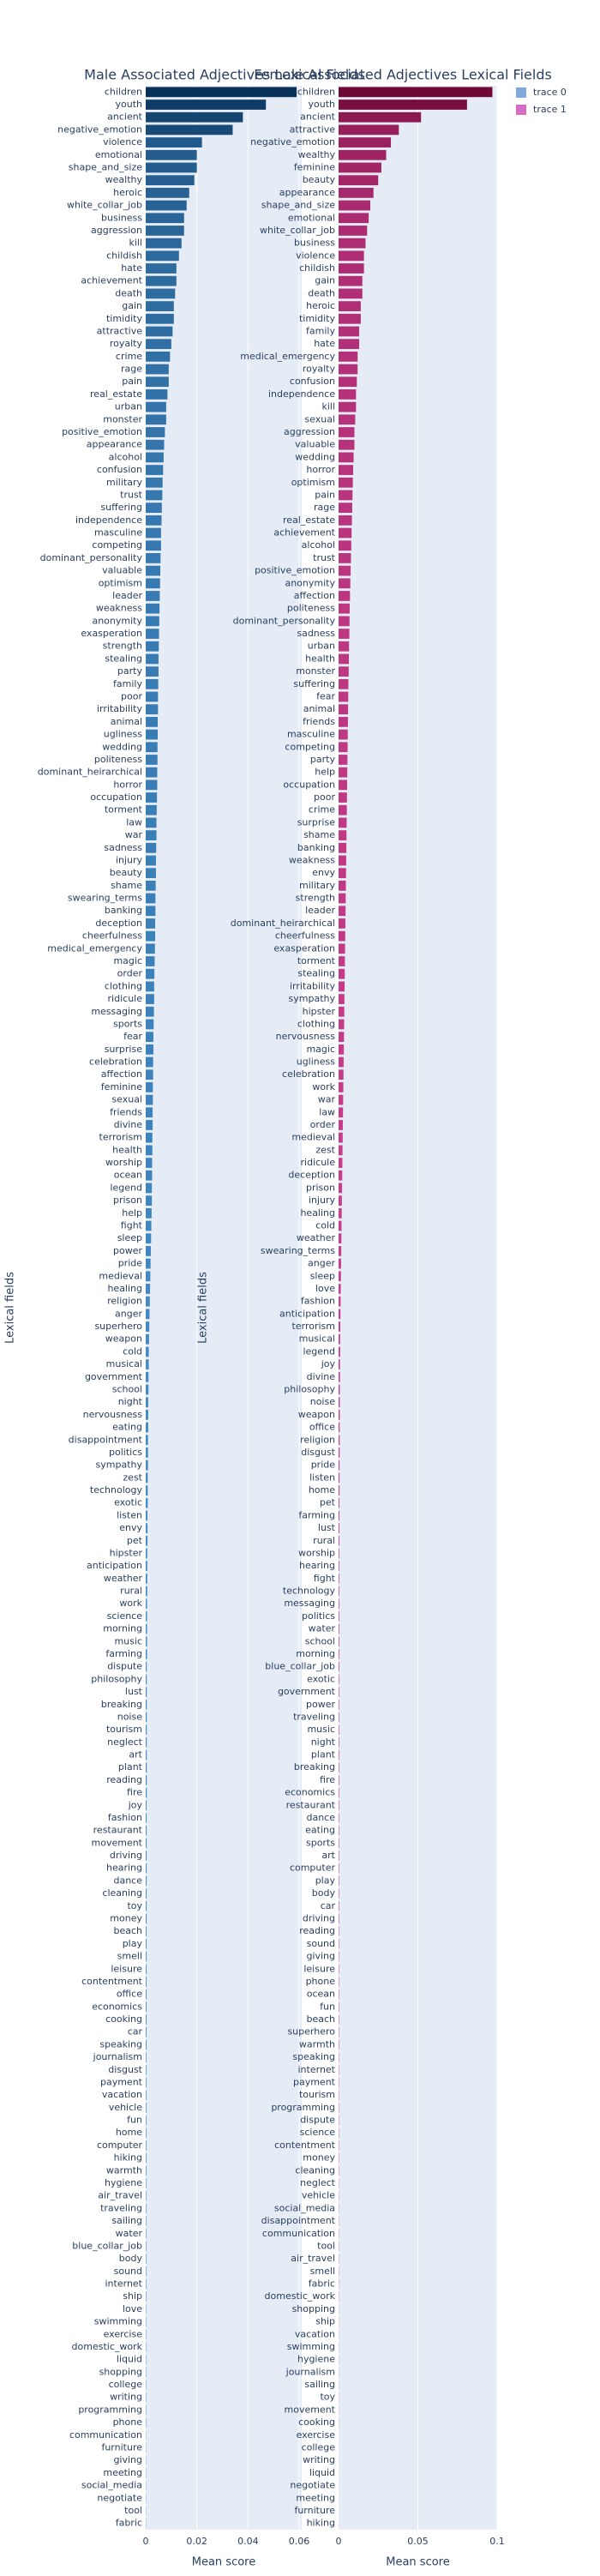  I want to click on y-tick-label: speaking, so click(313, 2056).